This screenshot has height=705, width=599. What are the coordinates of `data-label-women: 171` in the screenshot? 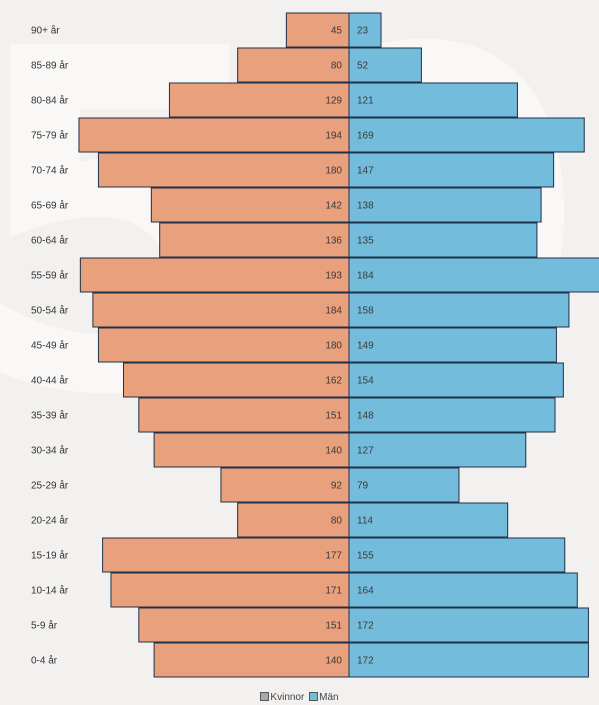 It's located at (333, 591).